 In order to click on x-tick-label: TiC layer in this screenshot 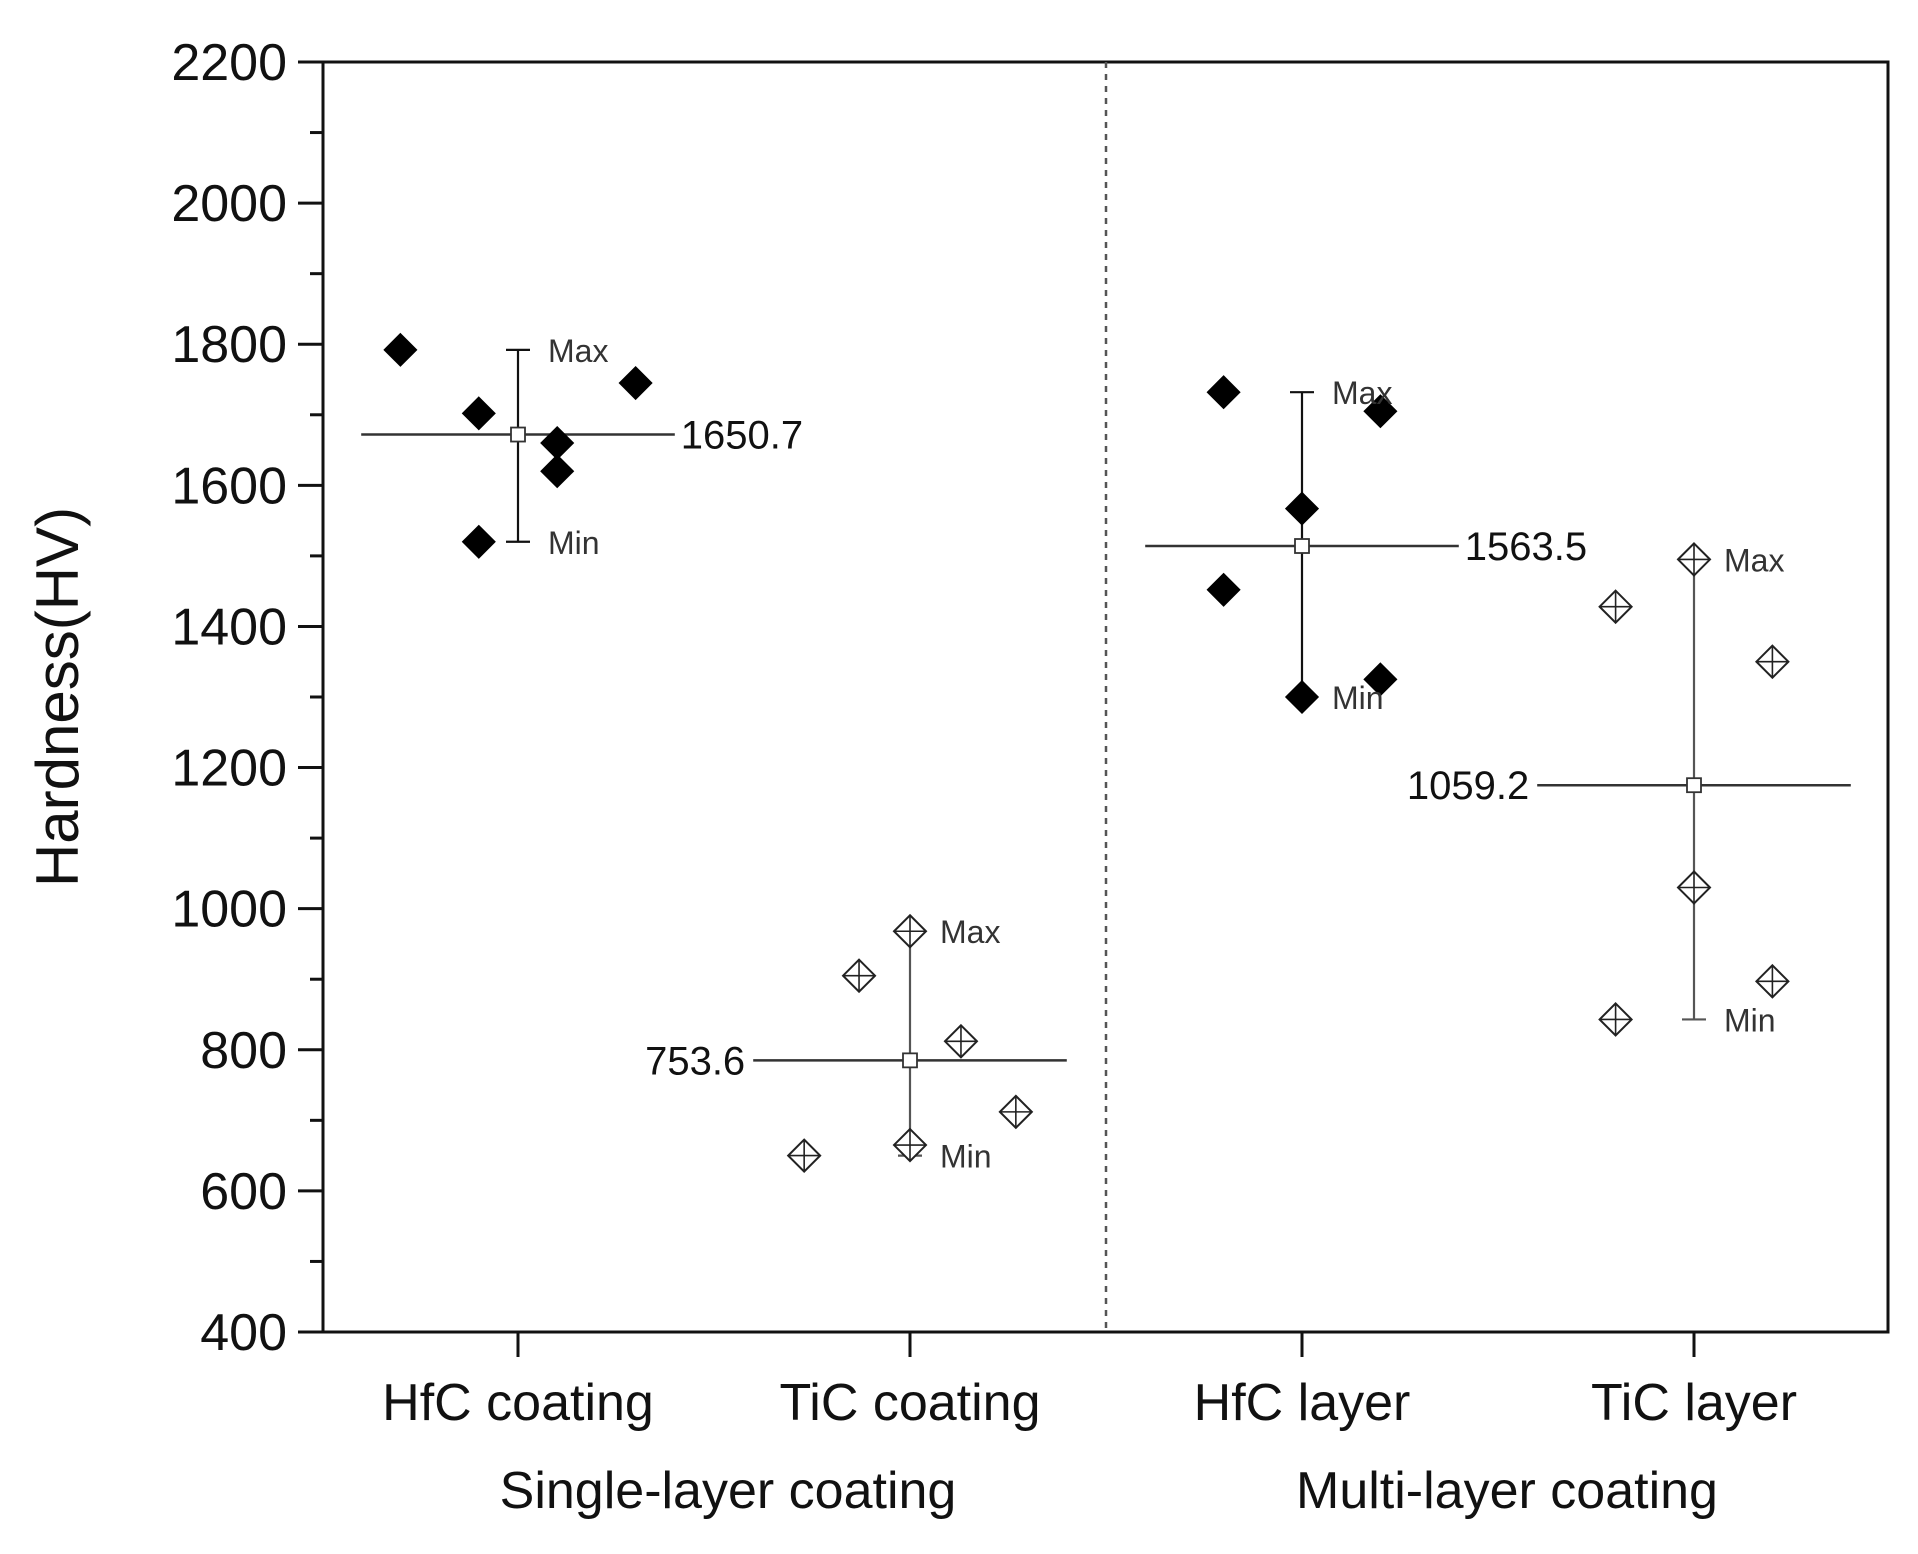, I will do `click(1694, 1403)`.